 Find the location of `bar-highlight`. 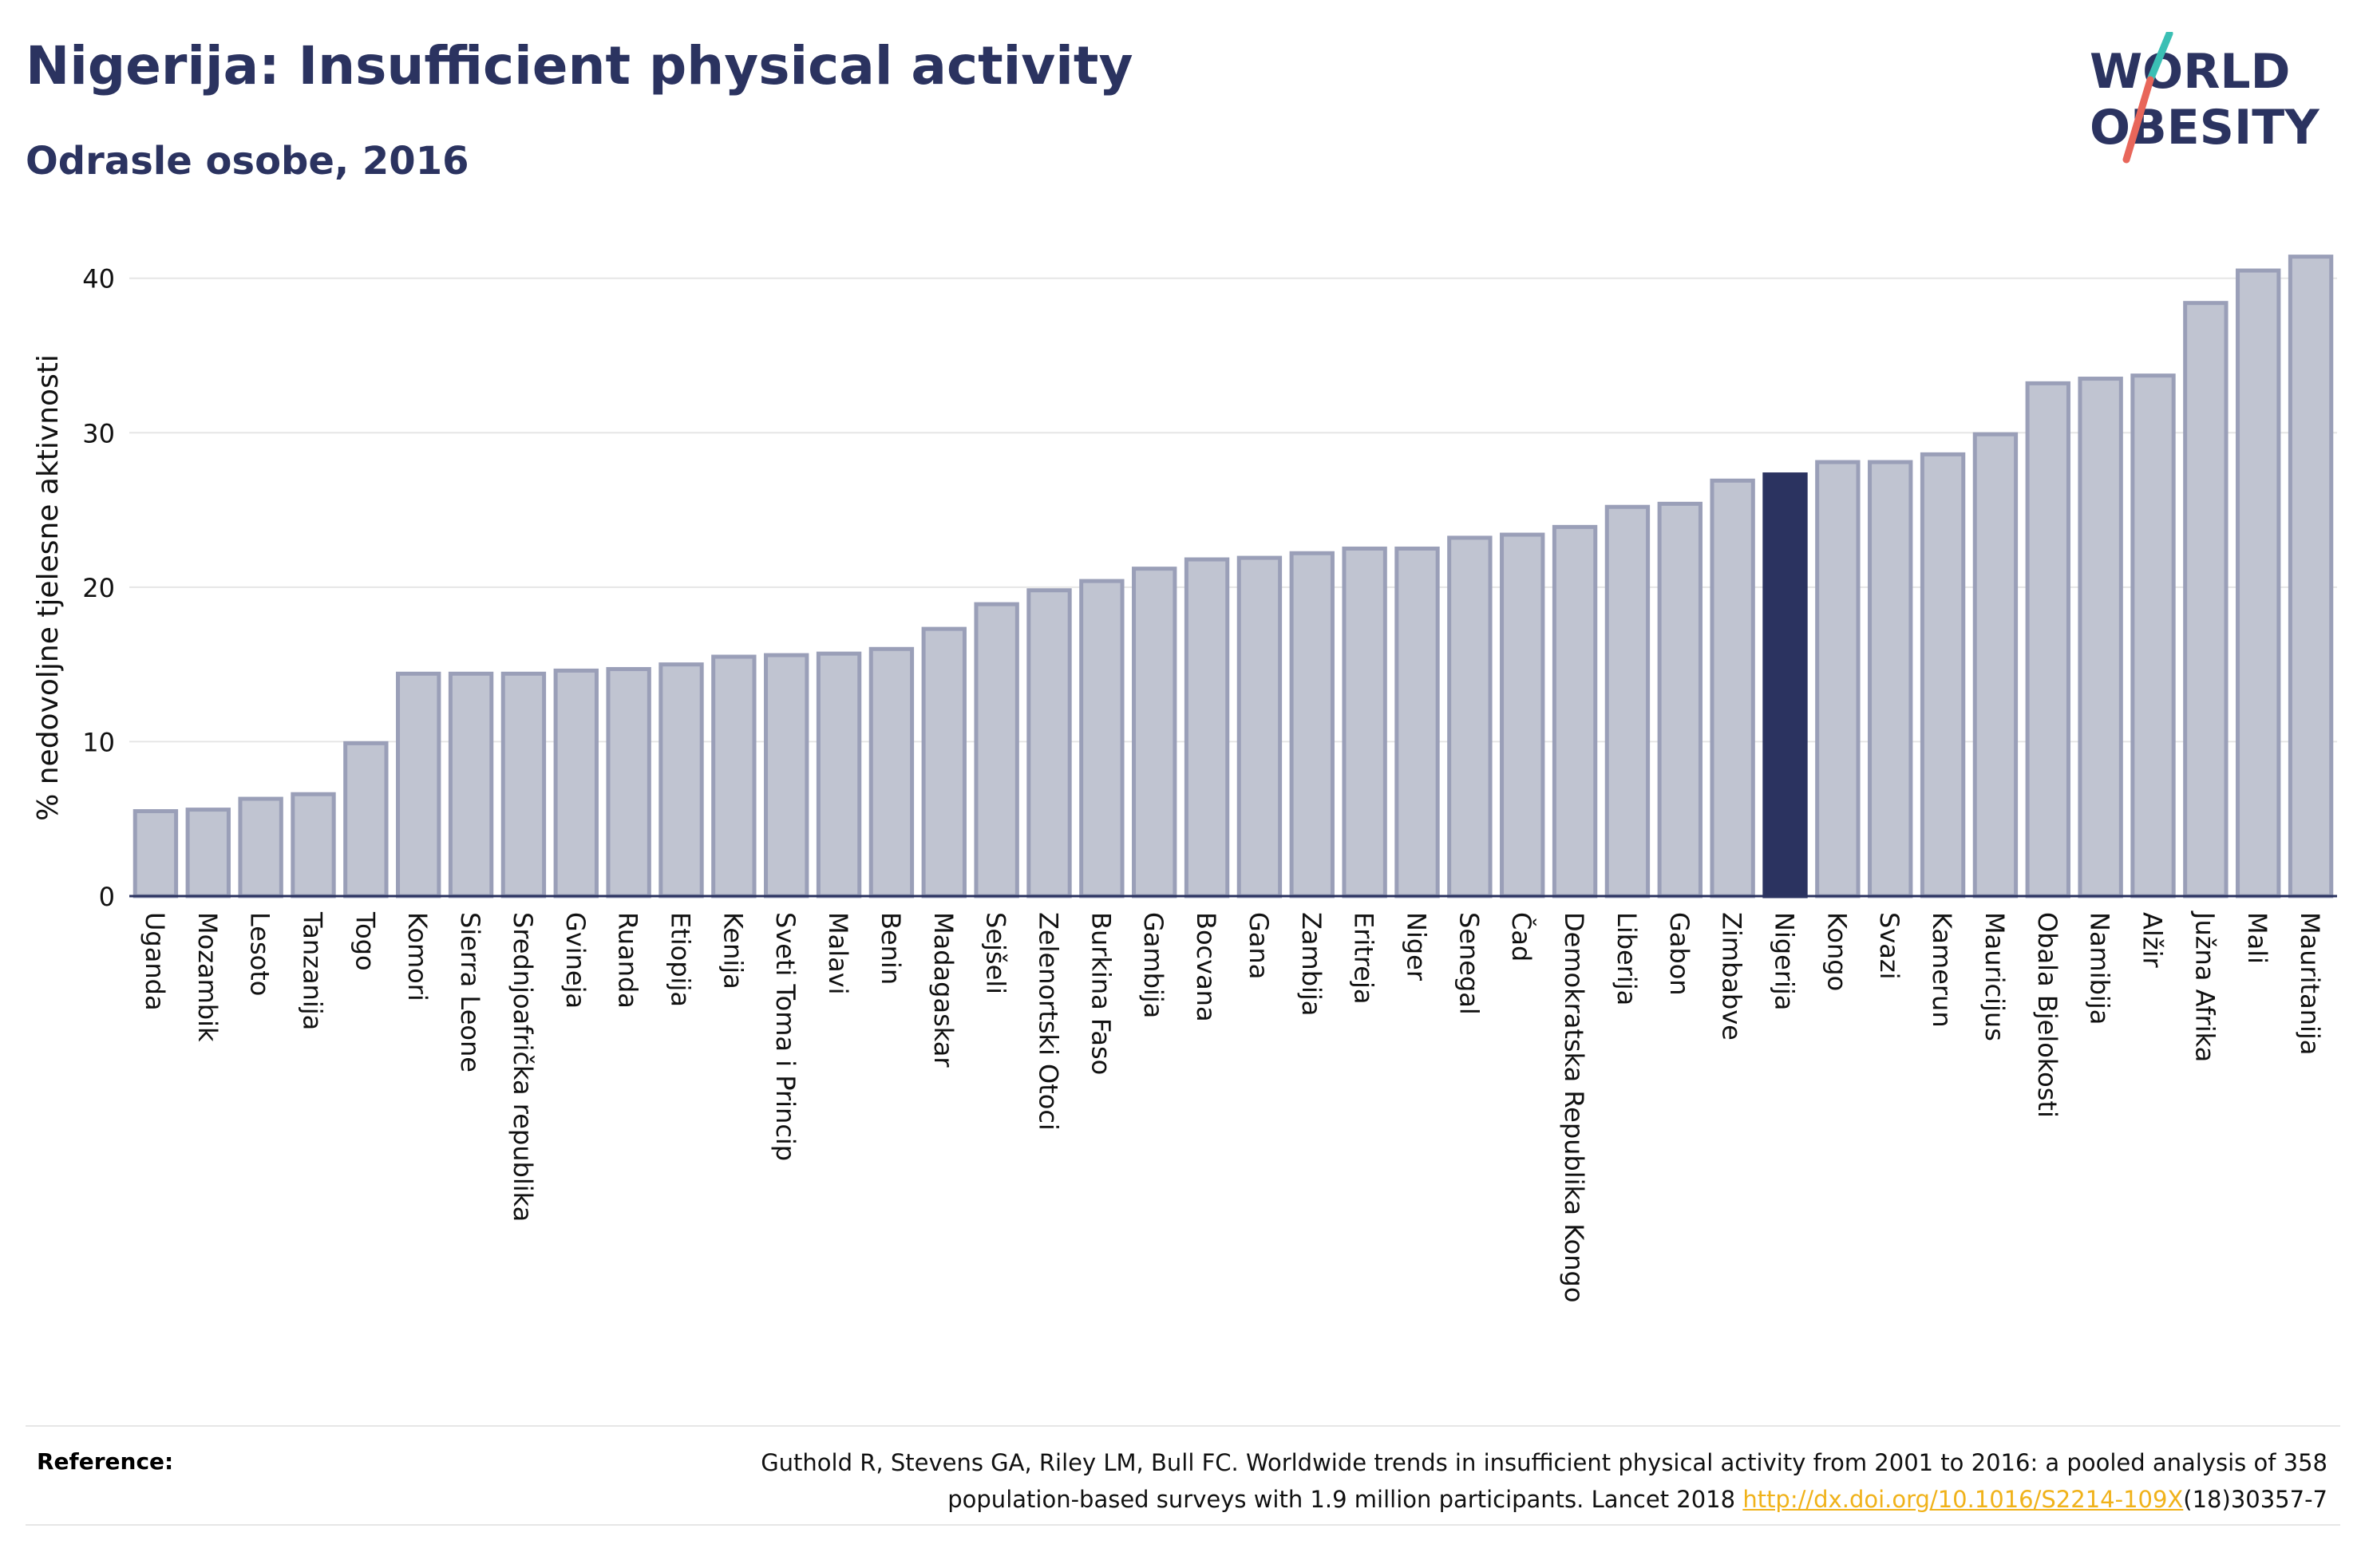

bar-highlight is located at coordinates (1785, 685).